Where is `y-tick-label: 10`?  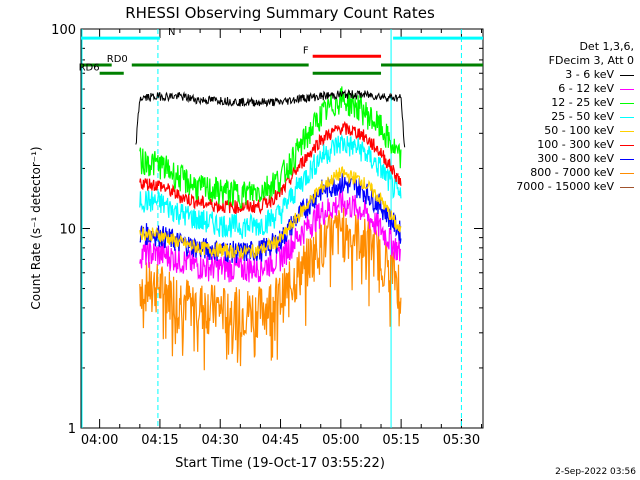 y-tick-label: 10 is located at coordinates (67, 230).